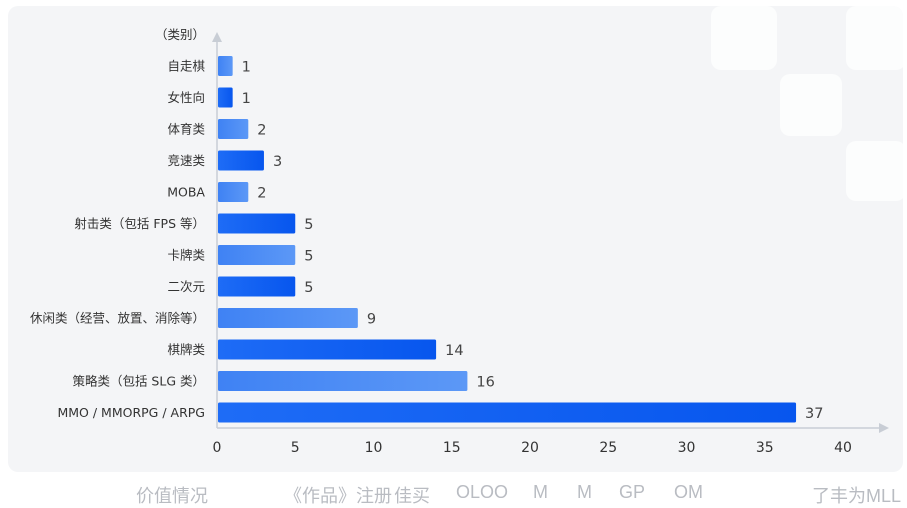 This screenshot has height=508, width=907. What do you see at coordinates (131, 412) in the screenshot?
I see `category-label: MMO / MMORPG / ARPG` at bounding box center [131, 412].